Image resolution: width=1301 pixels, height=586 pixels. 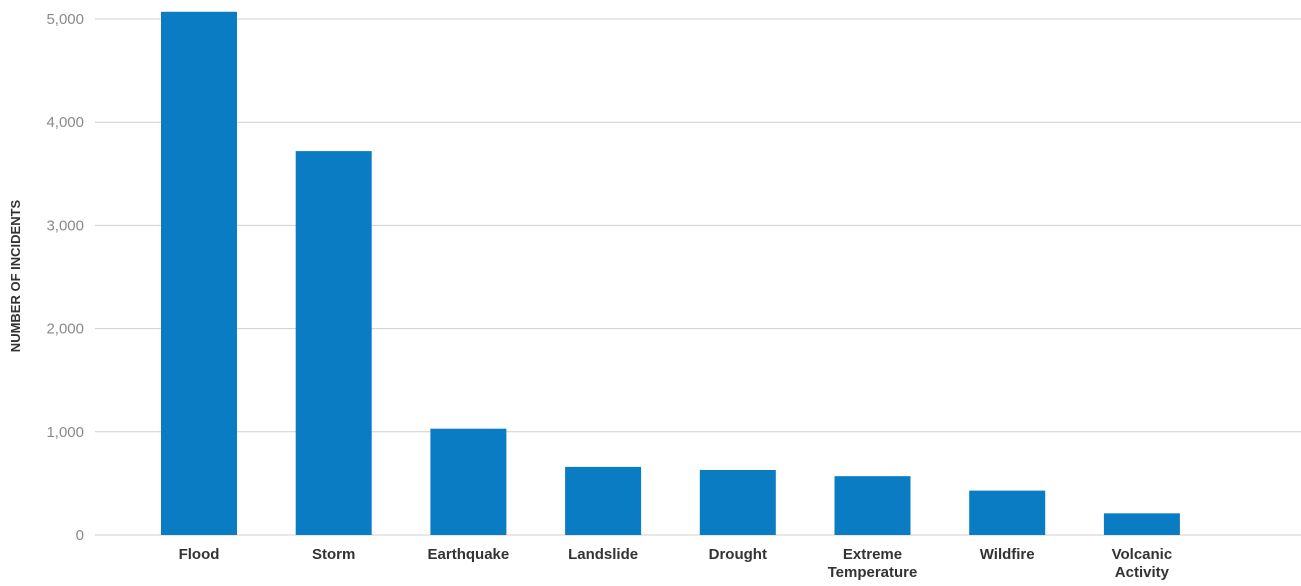 I want to click on y-tick-label: 4,000, so click(x=65, y=122).